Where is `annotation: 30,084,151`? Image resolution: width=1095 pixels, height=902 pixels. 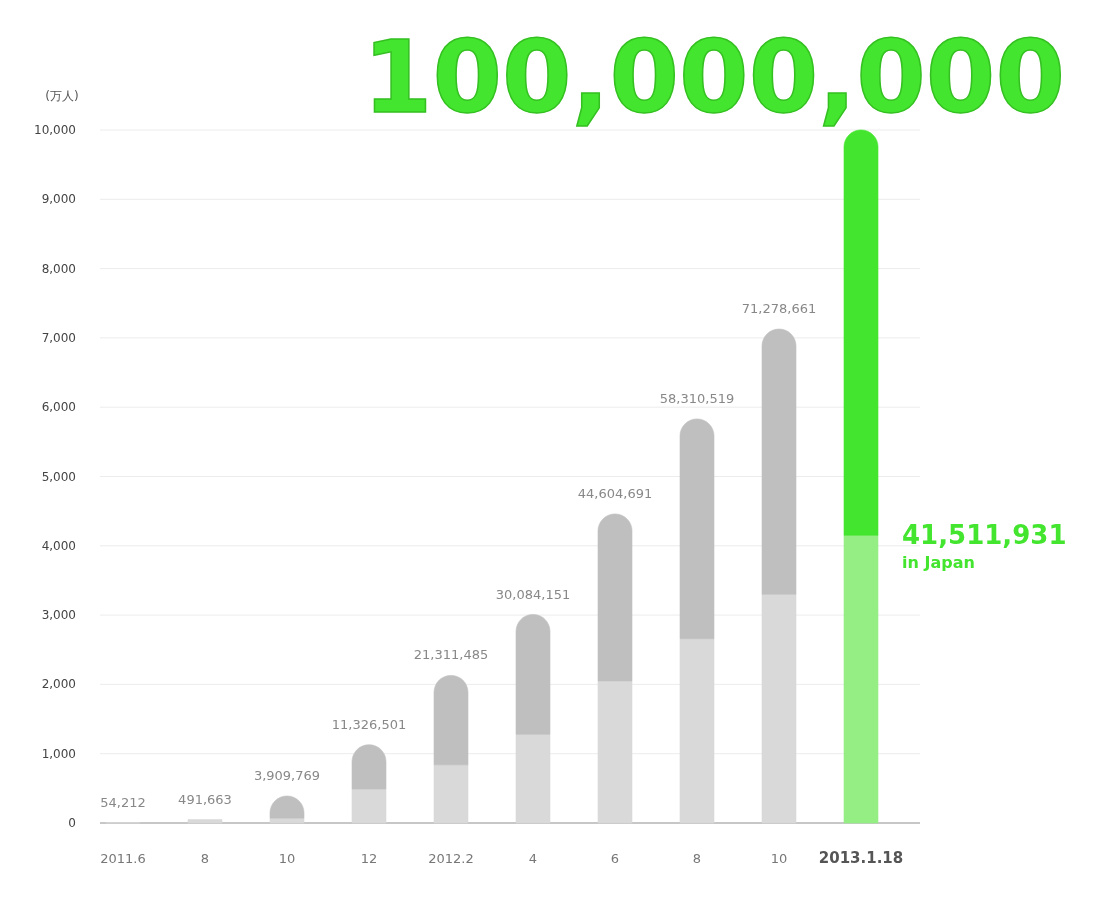
annotation: 30,084,151 is located at coordinates (533, 594).